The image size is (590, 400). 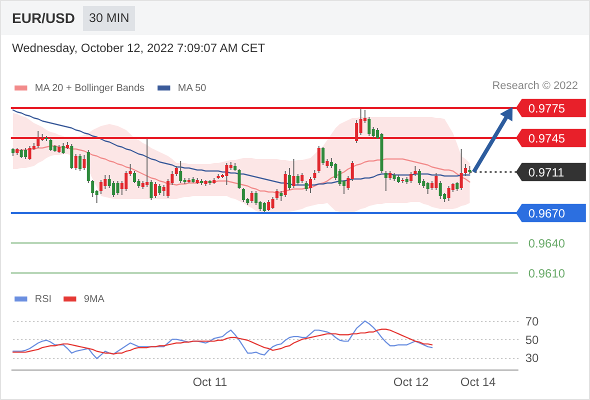 I want to click on y-tick-label: 30, so click(x=532, y=358).